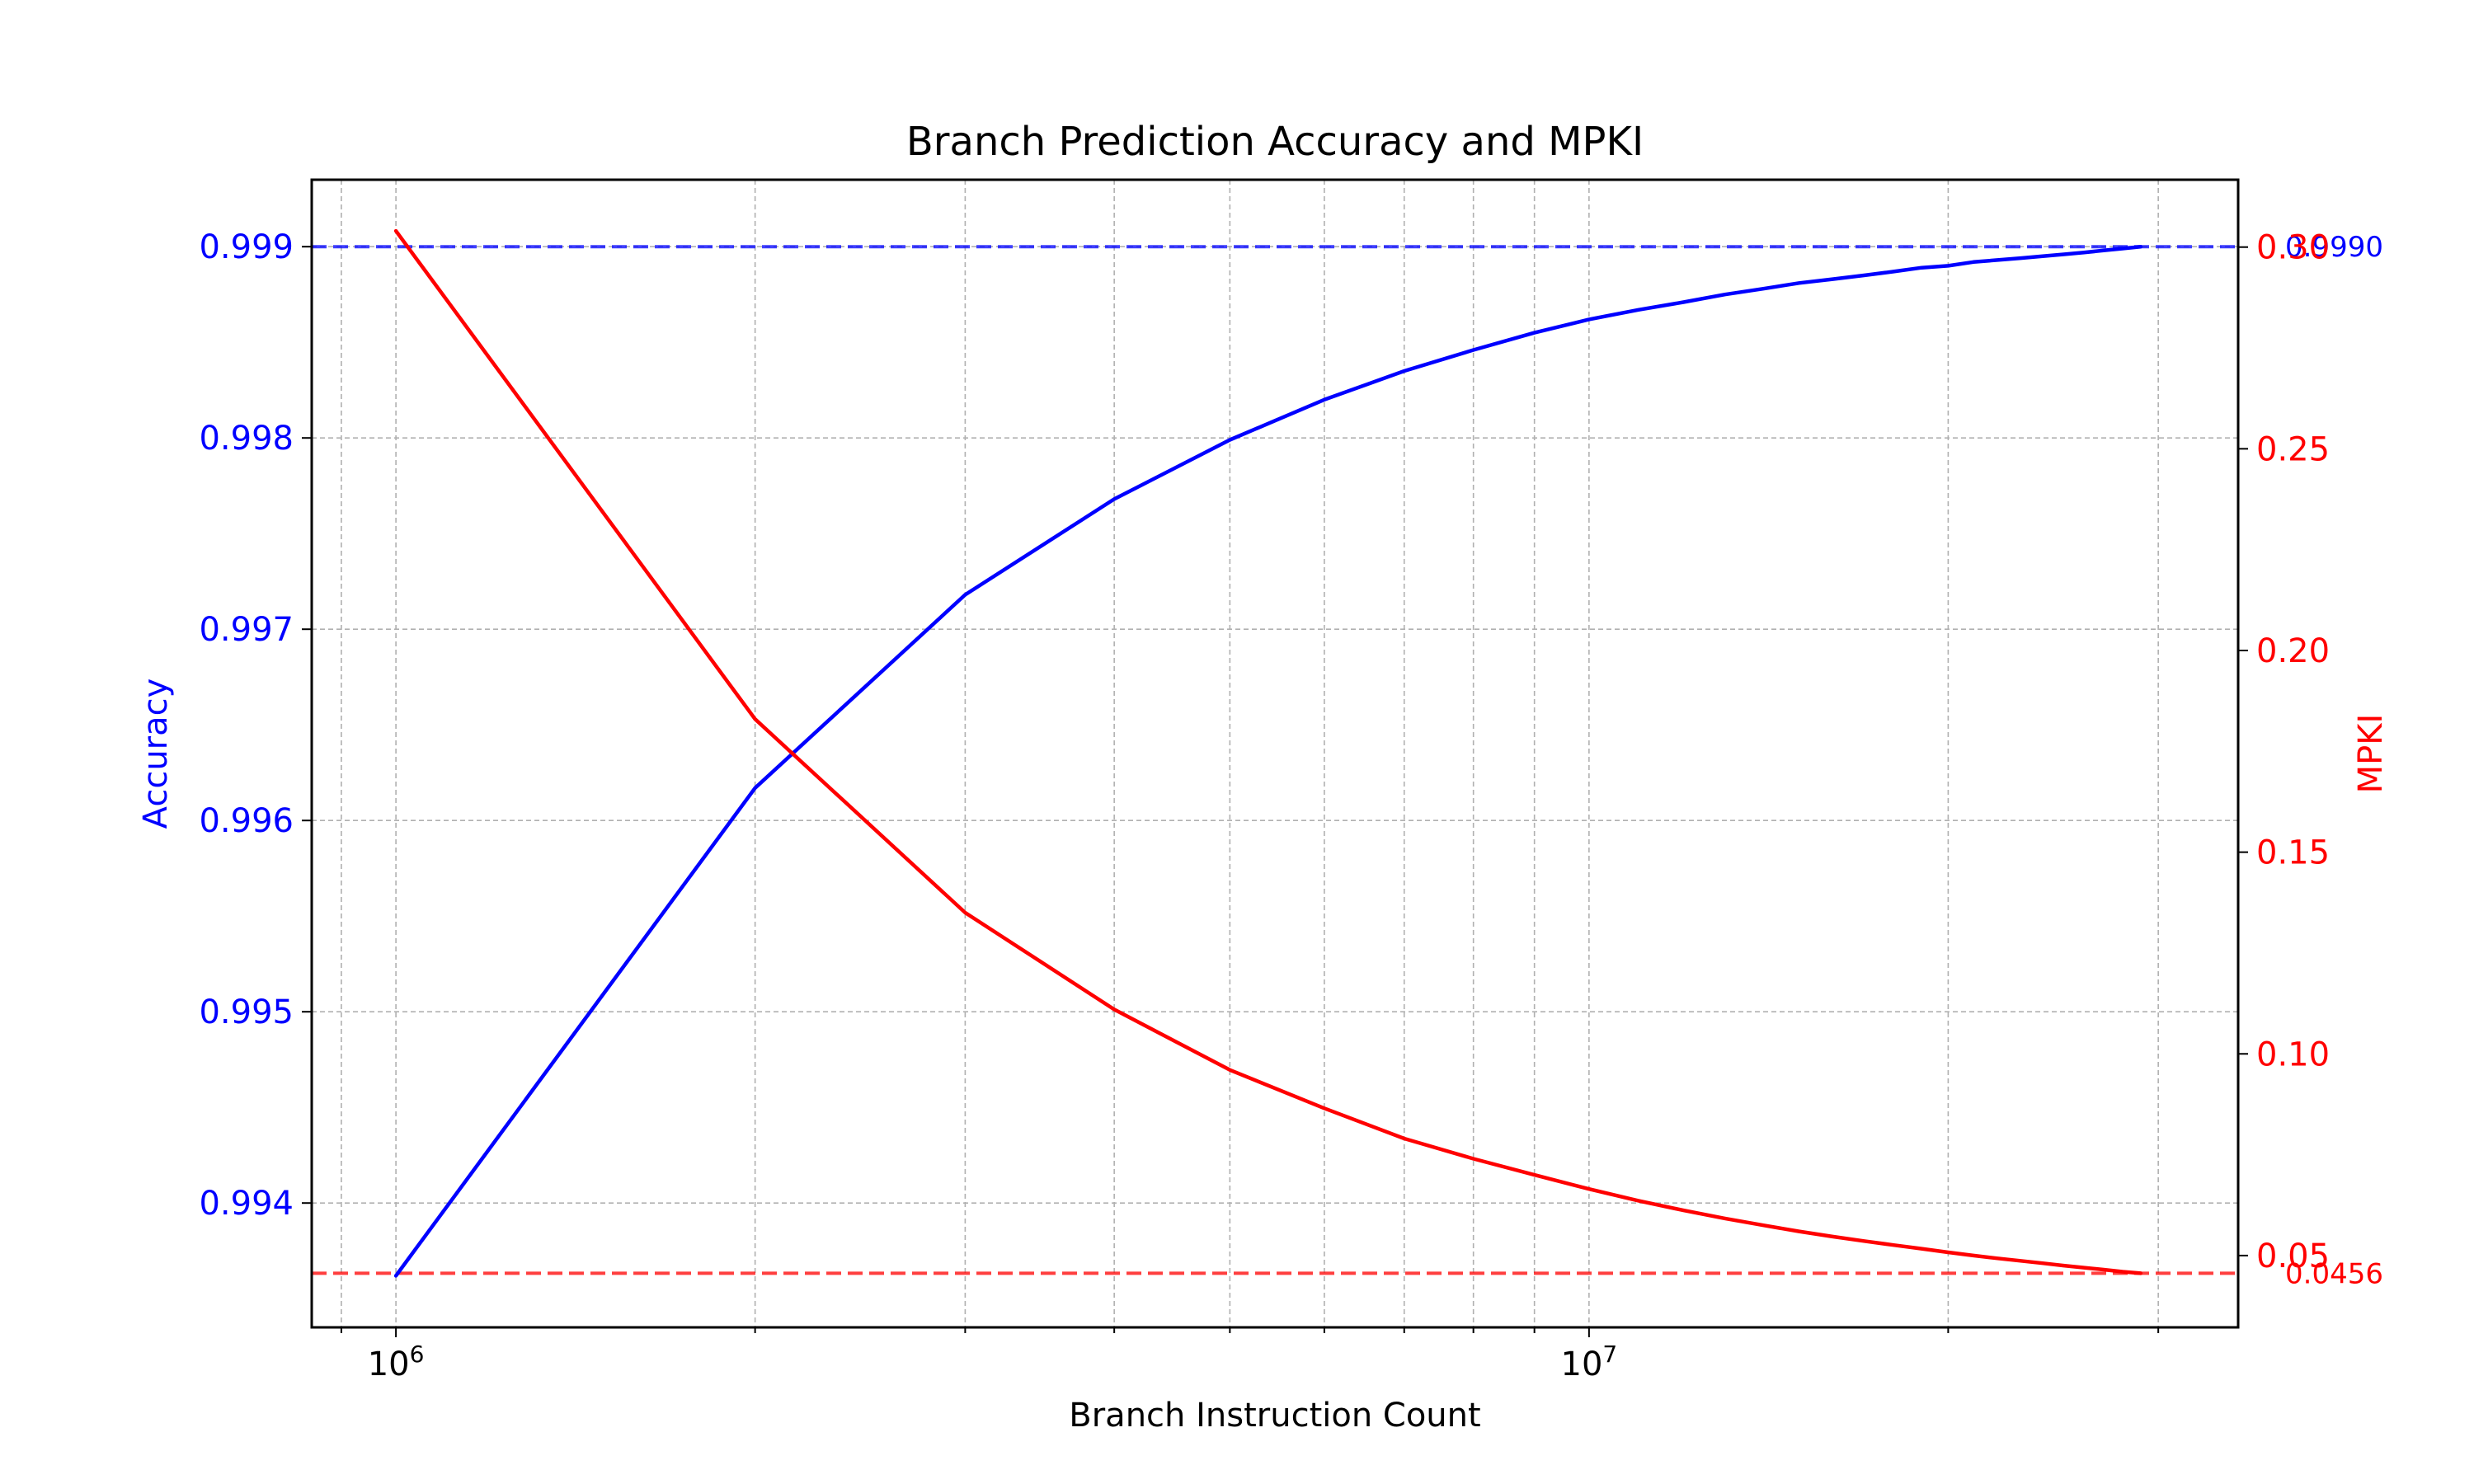  I want to click on x-axis-label: Branch Instruction Count, so click(1274, 1416).